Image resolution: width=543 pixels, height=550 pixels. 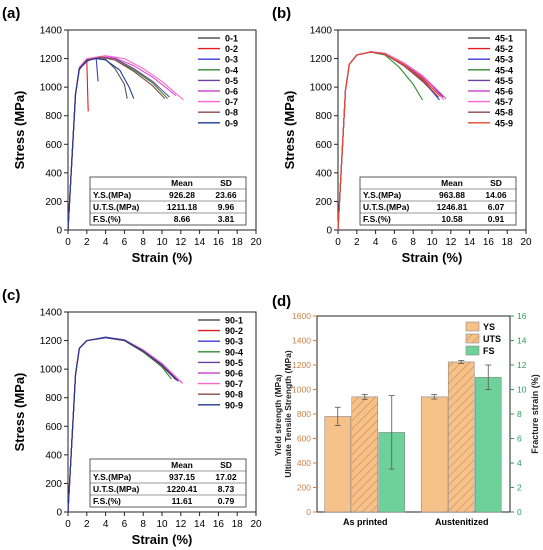 What do you see at coordinates (226, 195) in the screenshot?
I see `table-cell: 23.66` at bounding box center [226, 195].